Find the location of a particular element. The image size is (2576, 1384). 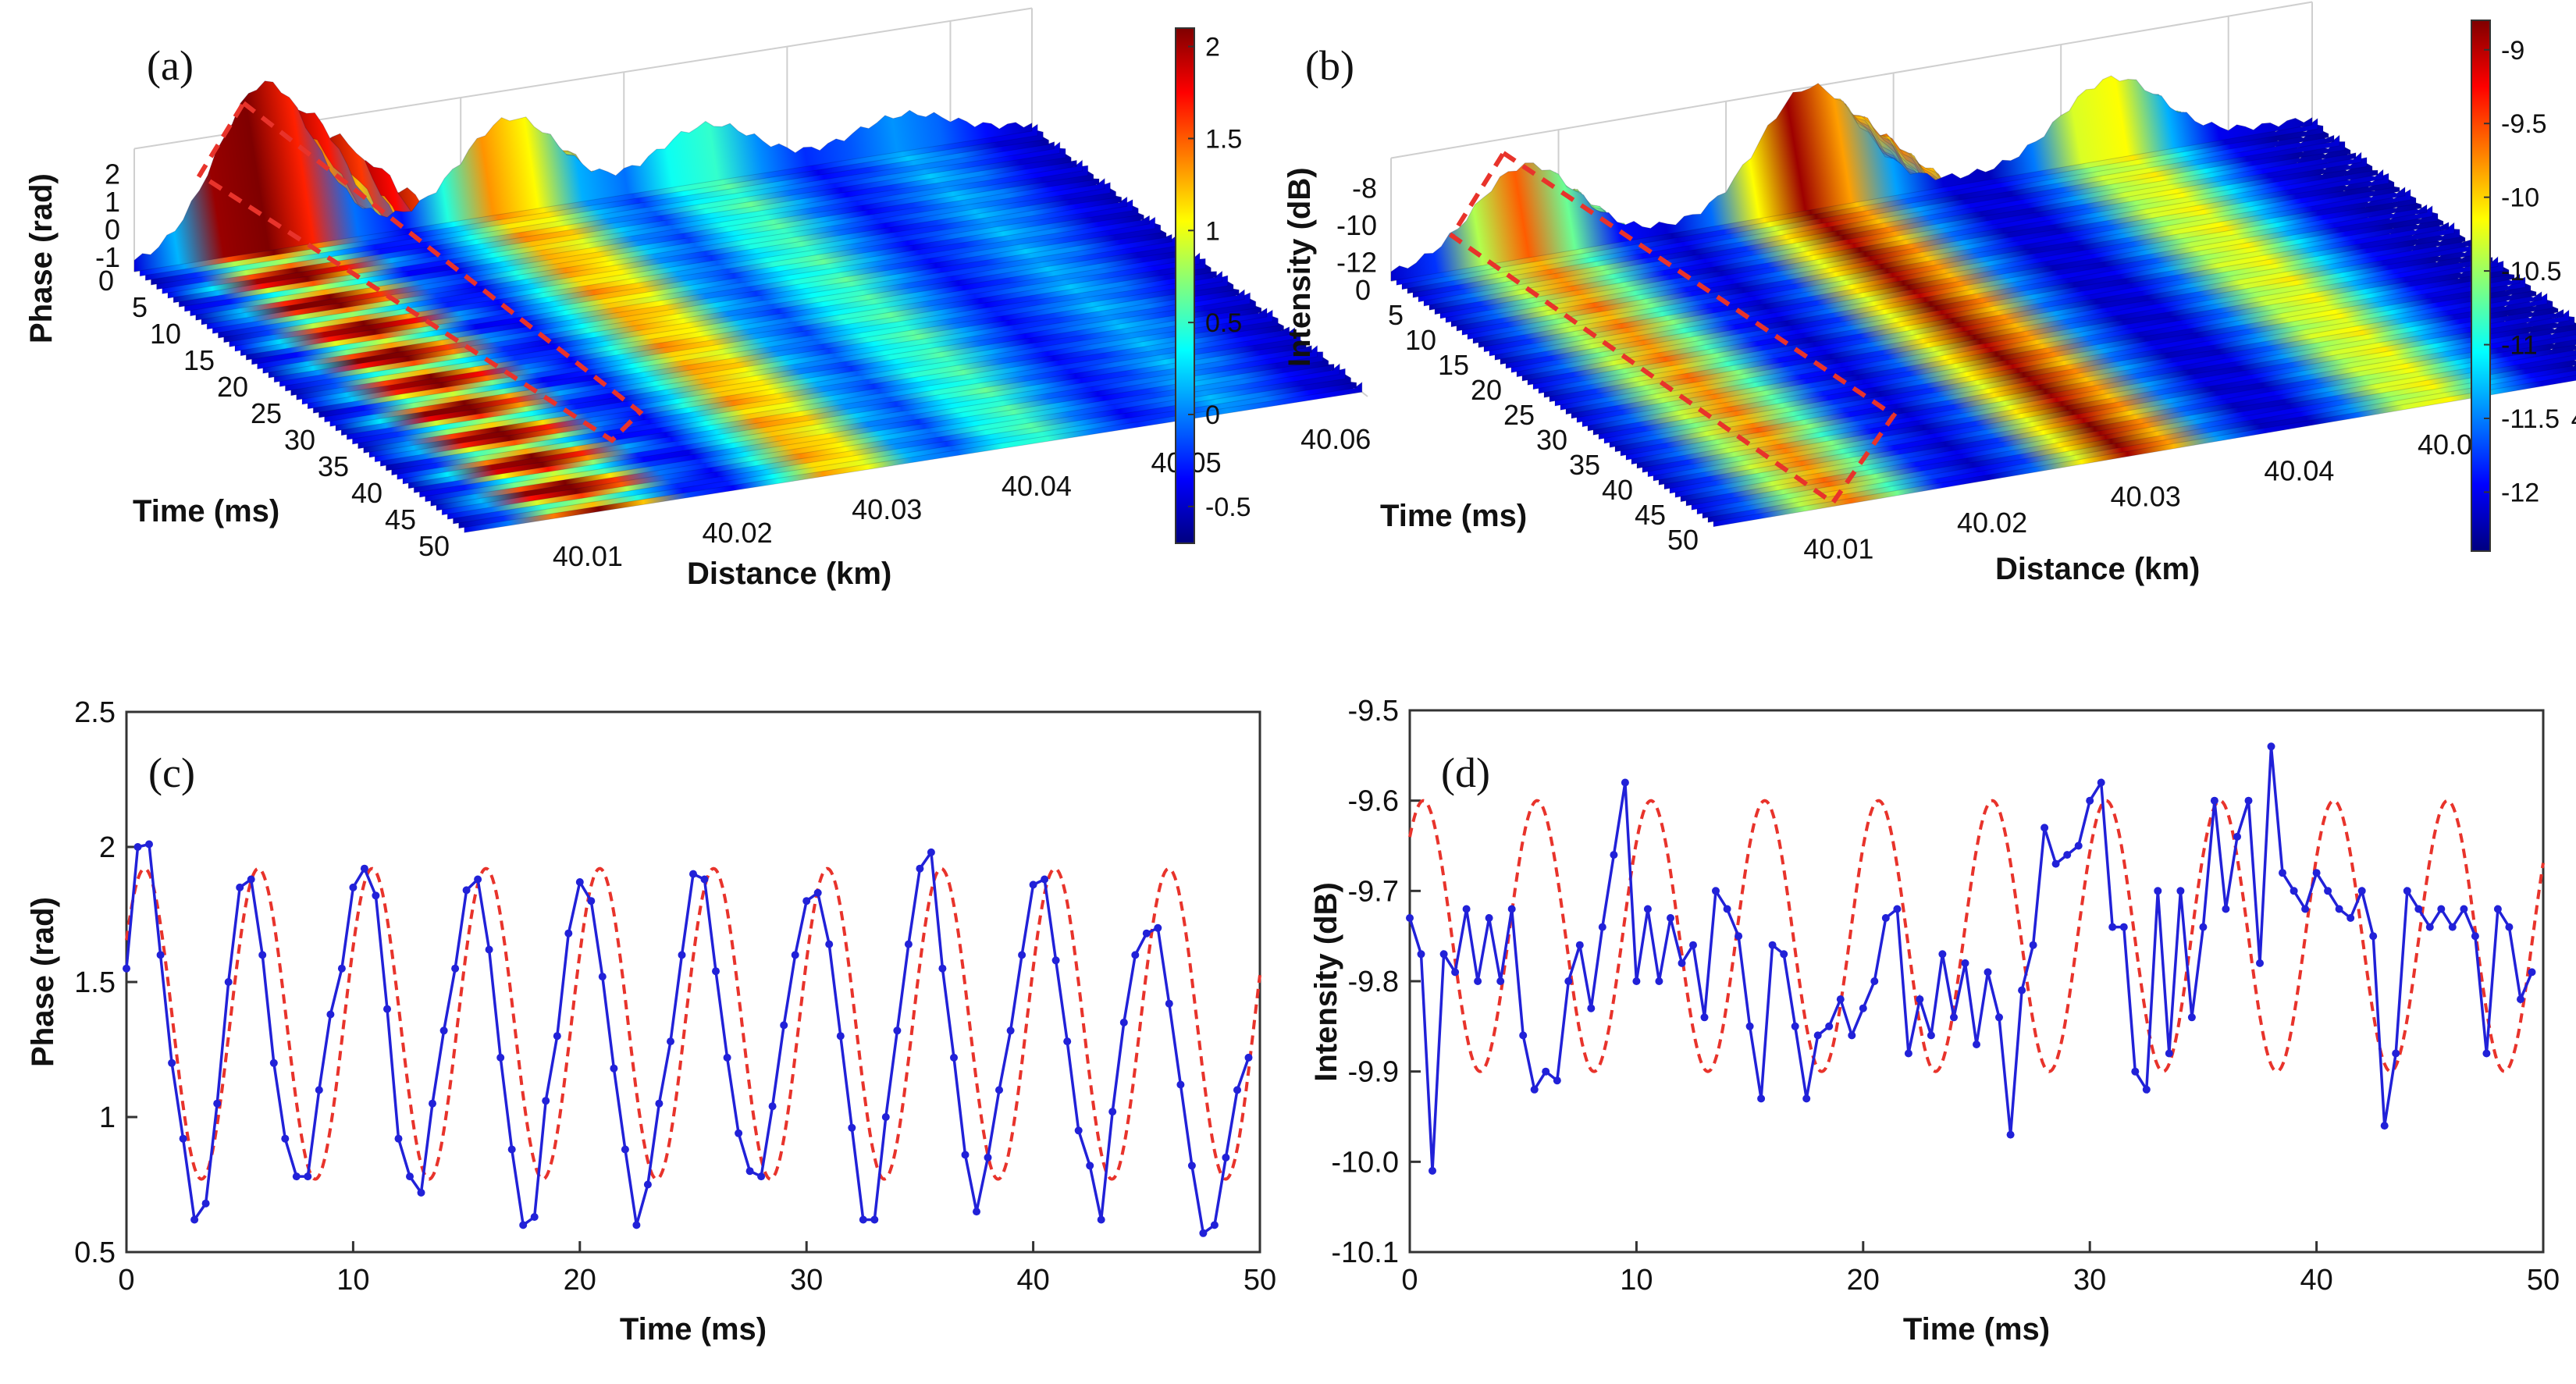

distance-tick-label: 40.03 is located at coordinates (887, 509).